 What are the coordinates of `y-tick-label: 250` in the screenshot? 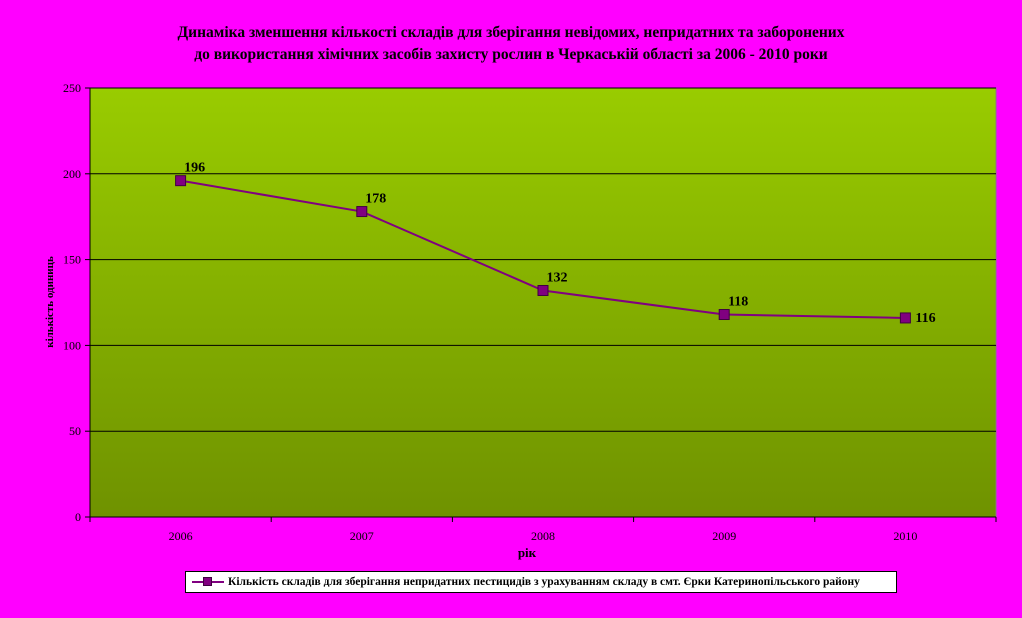 It's located at (72, 88).